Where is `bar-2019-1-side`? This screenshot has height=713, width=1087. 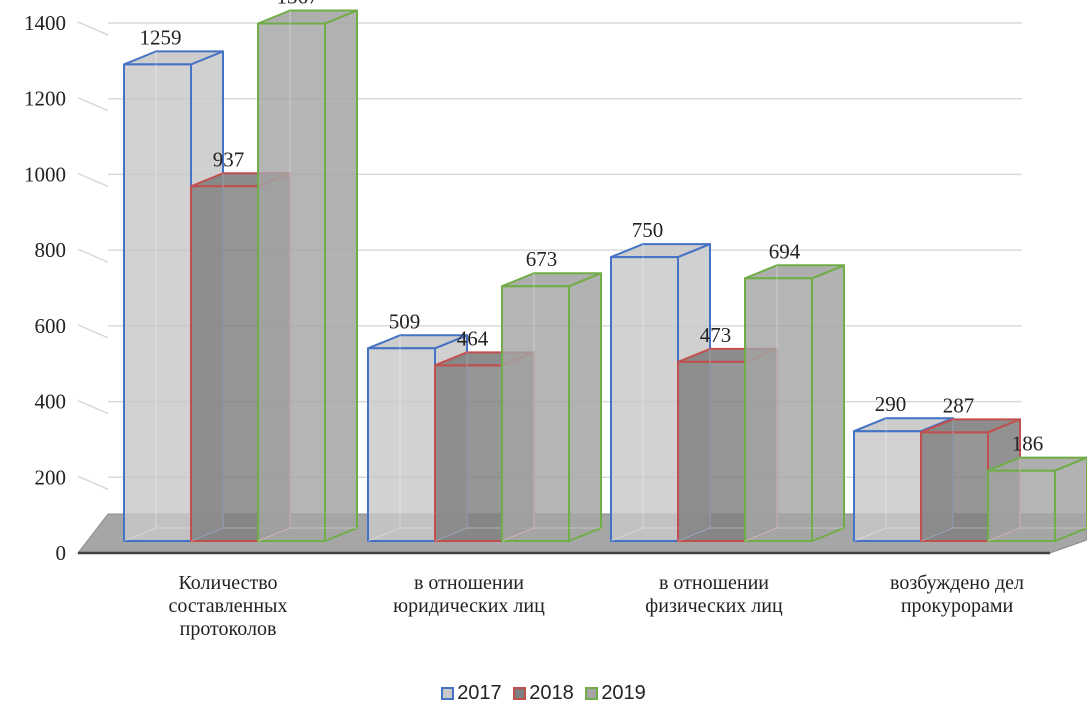
bar-2019-1-side is located at coordinates (341, 275).